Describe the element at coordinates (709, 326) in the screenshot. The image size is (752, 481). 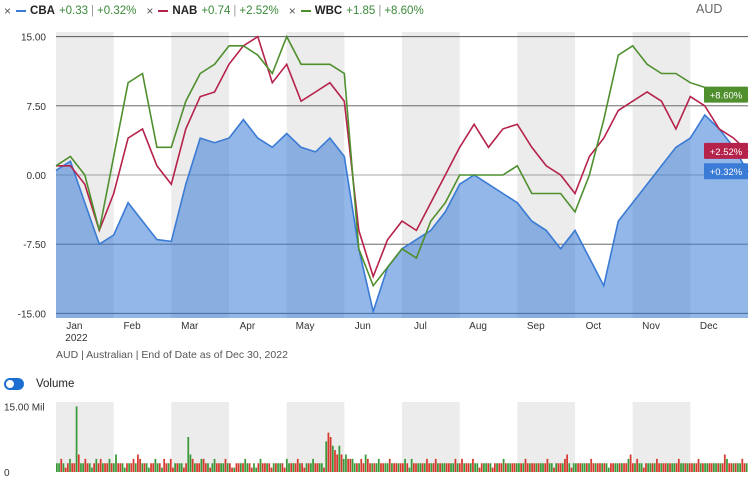
I see `x-tick-label: Dec` at that location.